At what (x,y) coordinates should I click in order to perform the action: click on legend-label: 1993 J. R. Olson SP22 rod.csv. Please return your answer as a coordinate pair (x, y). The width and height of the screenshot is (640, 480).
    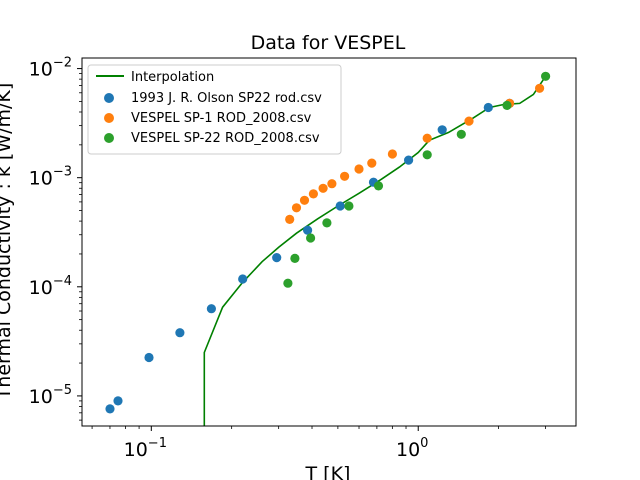
    Looking at the image, I should click on (226, 98).